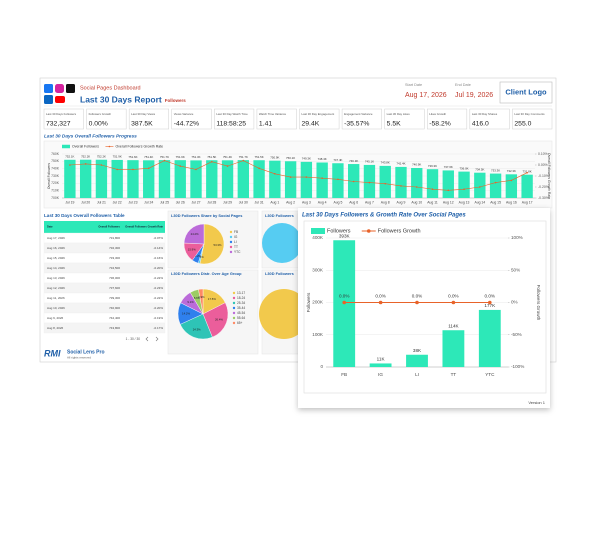  What do you see at coordinates (400, 164) in the screenshot?
I see `bar-label: 742.4K` at bounding box center [400, 164].